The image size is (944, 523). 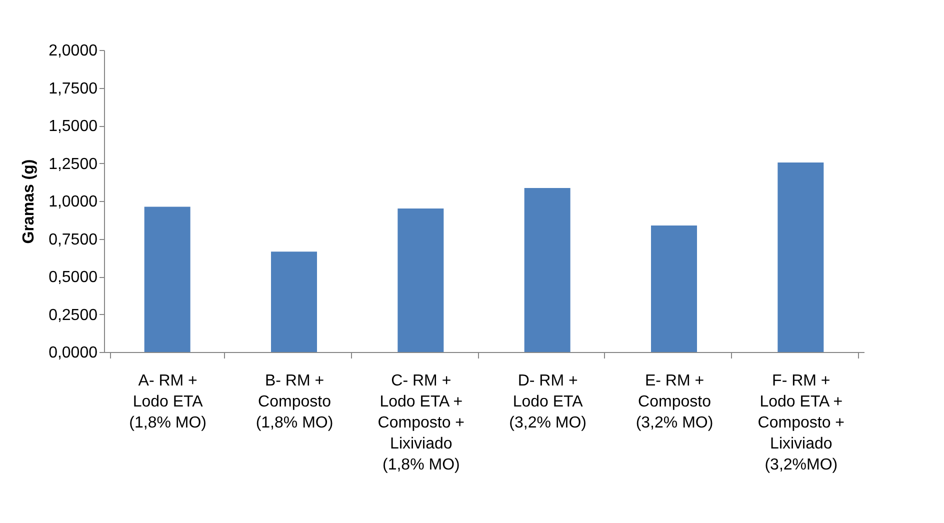 I want to click on y-tick-label: 0,7500, so click(x=73, y=239).